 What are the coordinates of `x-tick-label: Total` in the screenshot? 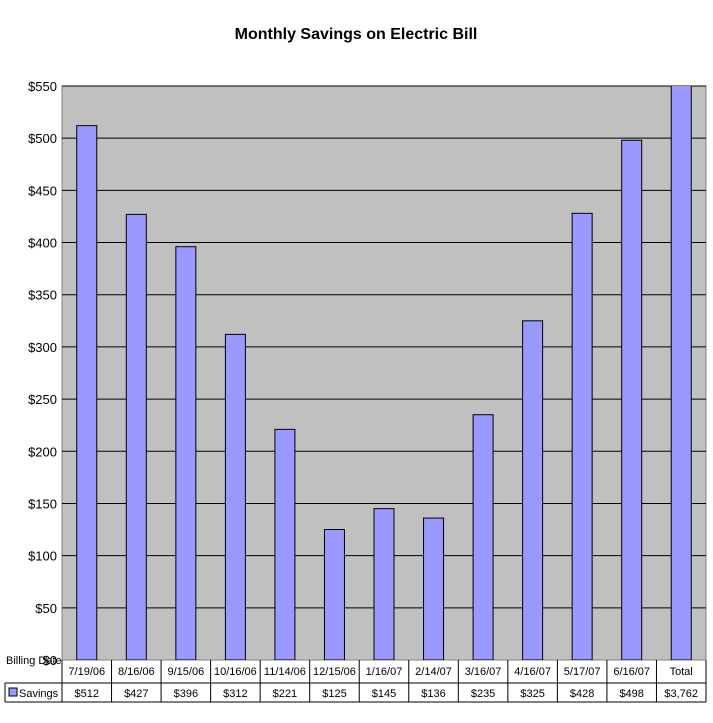 It's located at (681, 672).